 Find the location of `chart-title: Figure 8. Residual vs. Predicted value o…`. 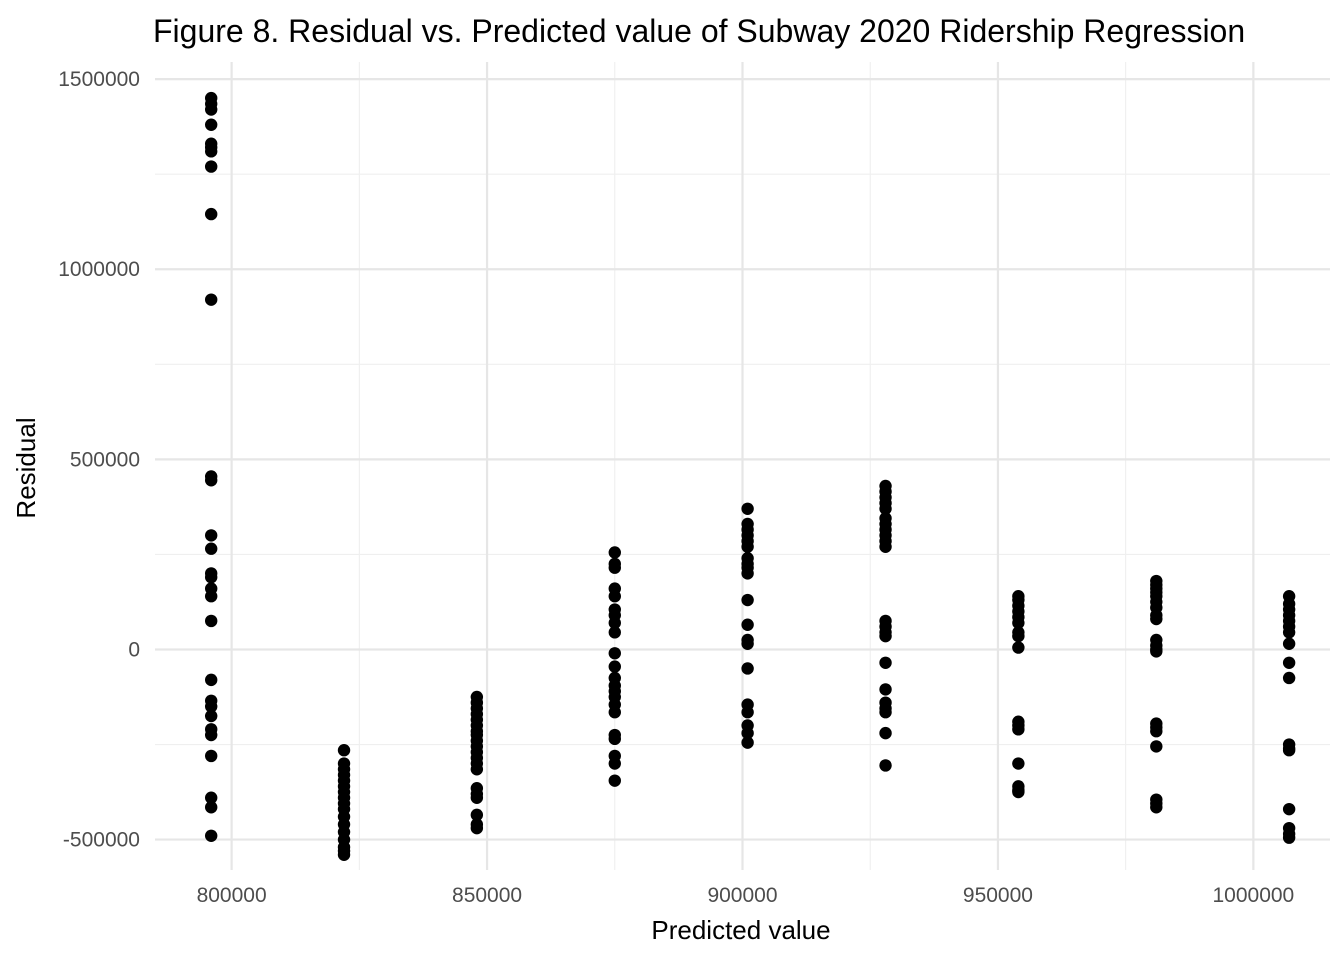

chart-title: Figure 8. Residual vs. Predicted value o… is located at coordinates (699, 31).